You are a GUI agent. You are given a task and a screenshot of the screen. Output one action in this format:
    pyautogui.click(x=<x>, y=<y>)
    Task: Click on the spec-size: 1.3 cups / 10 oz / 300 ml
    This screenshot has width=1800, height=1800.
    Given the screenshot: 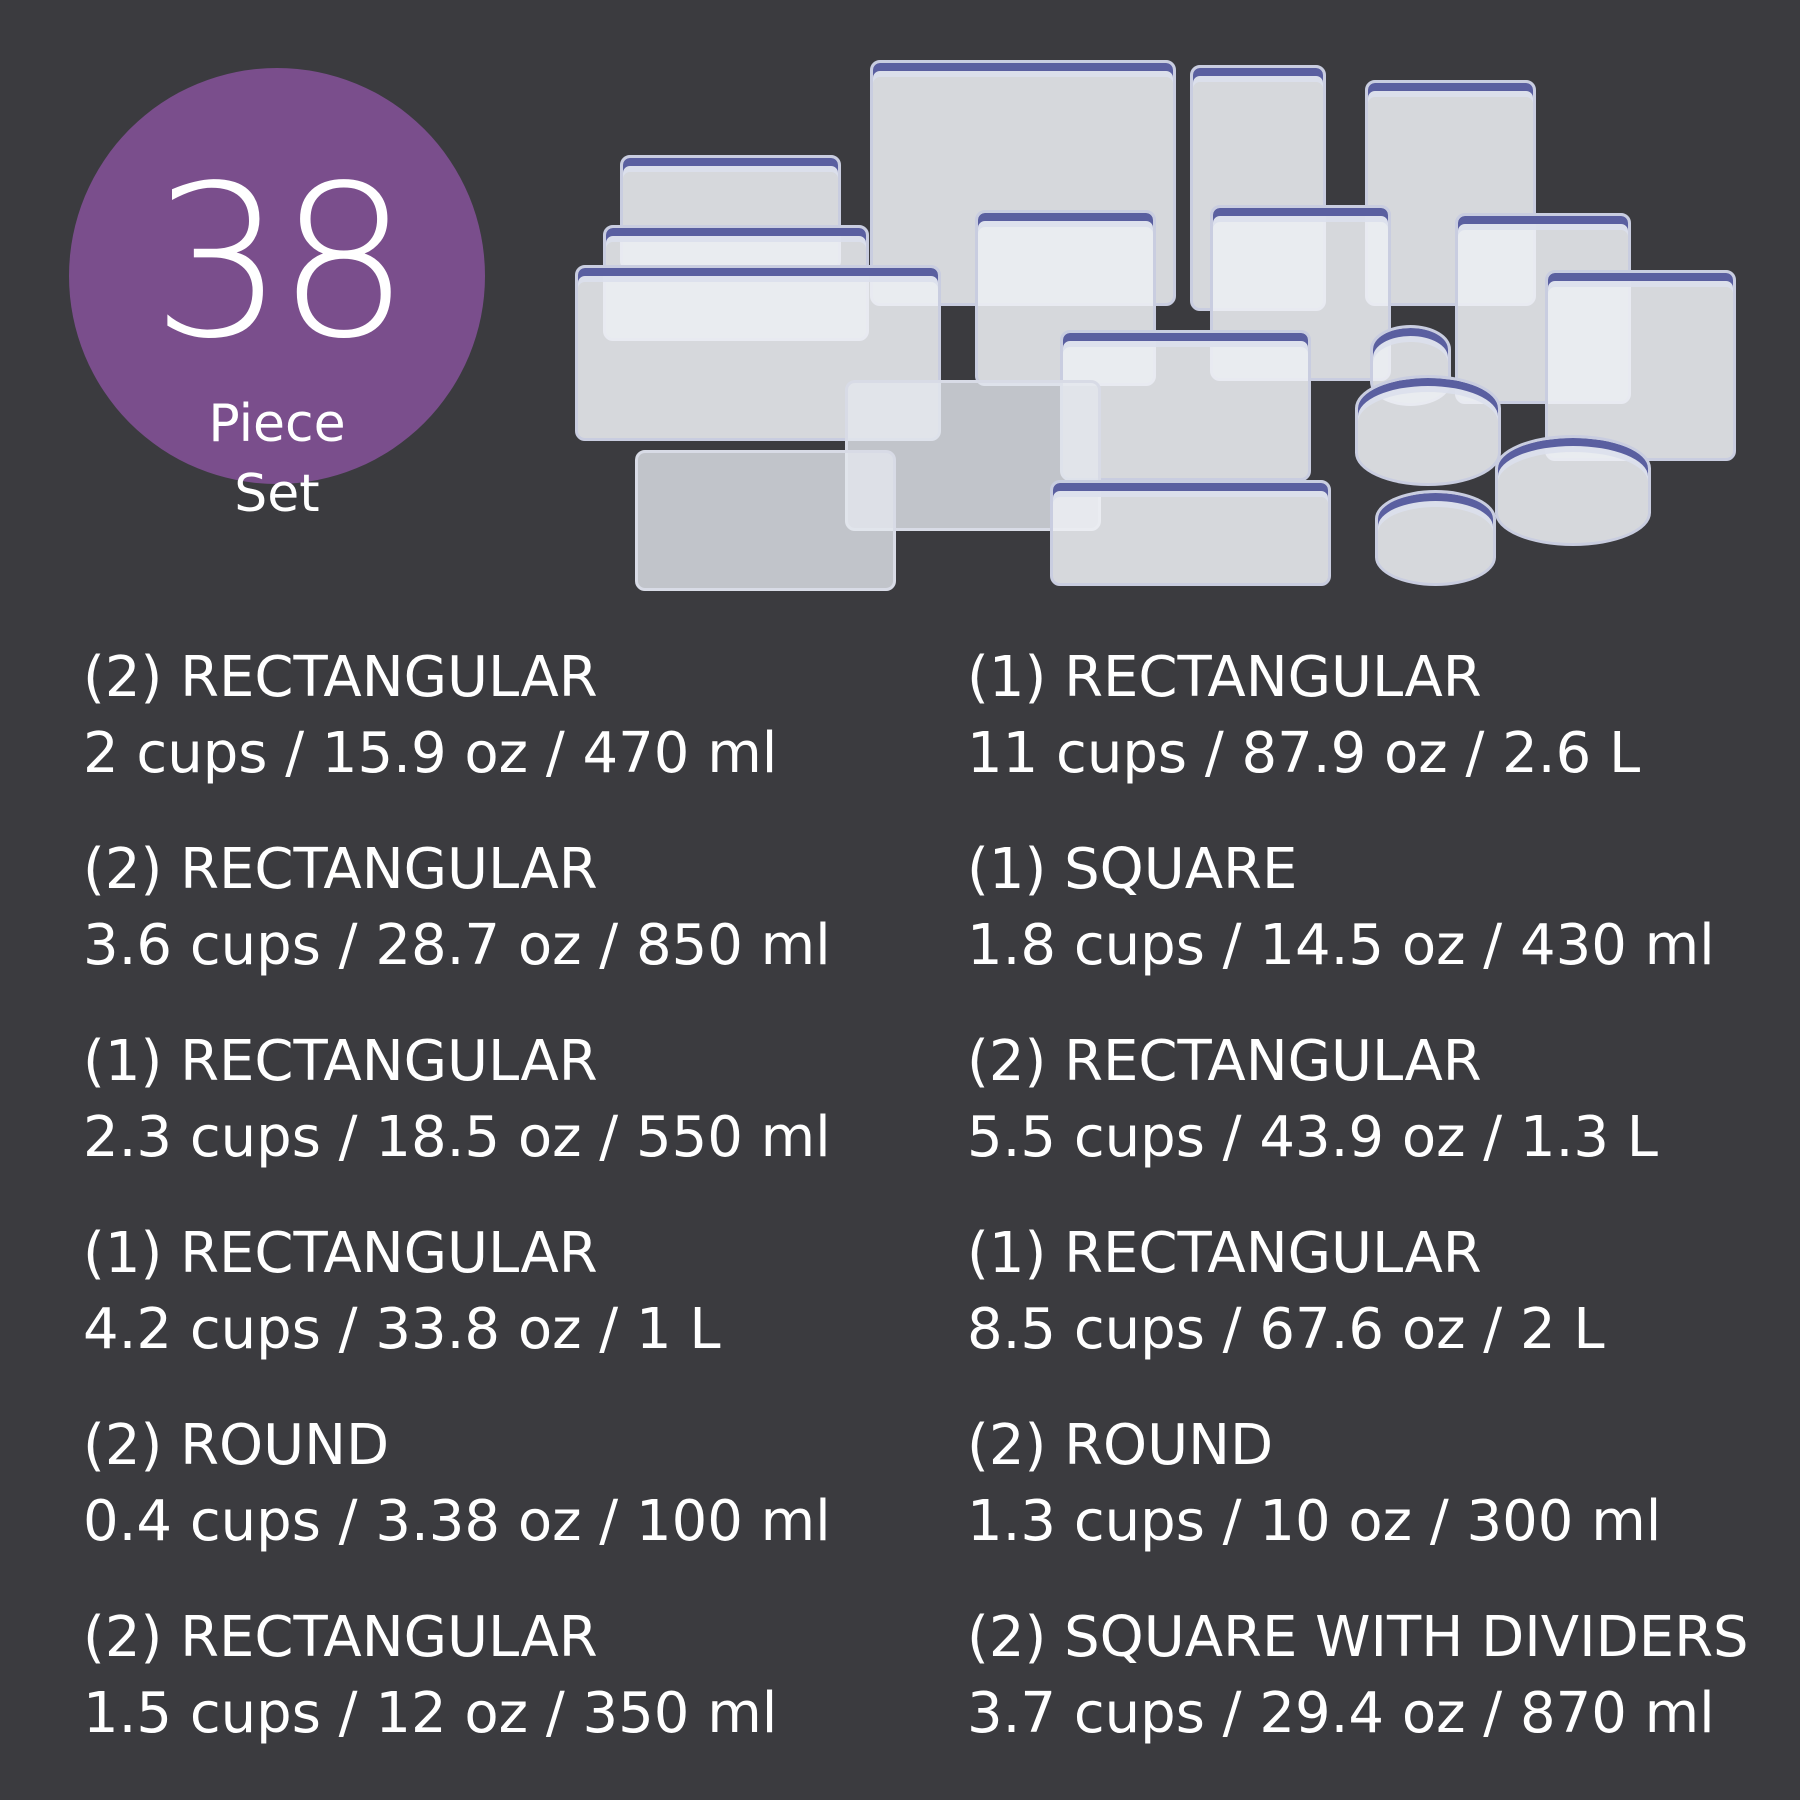 What is the action you would take?
    pyautogui.click(x=1314, y=1521)
    